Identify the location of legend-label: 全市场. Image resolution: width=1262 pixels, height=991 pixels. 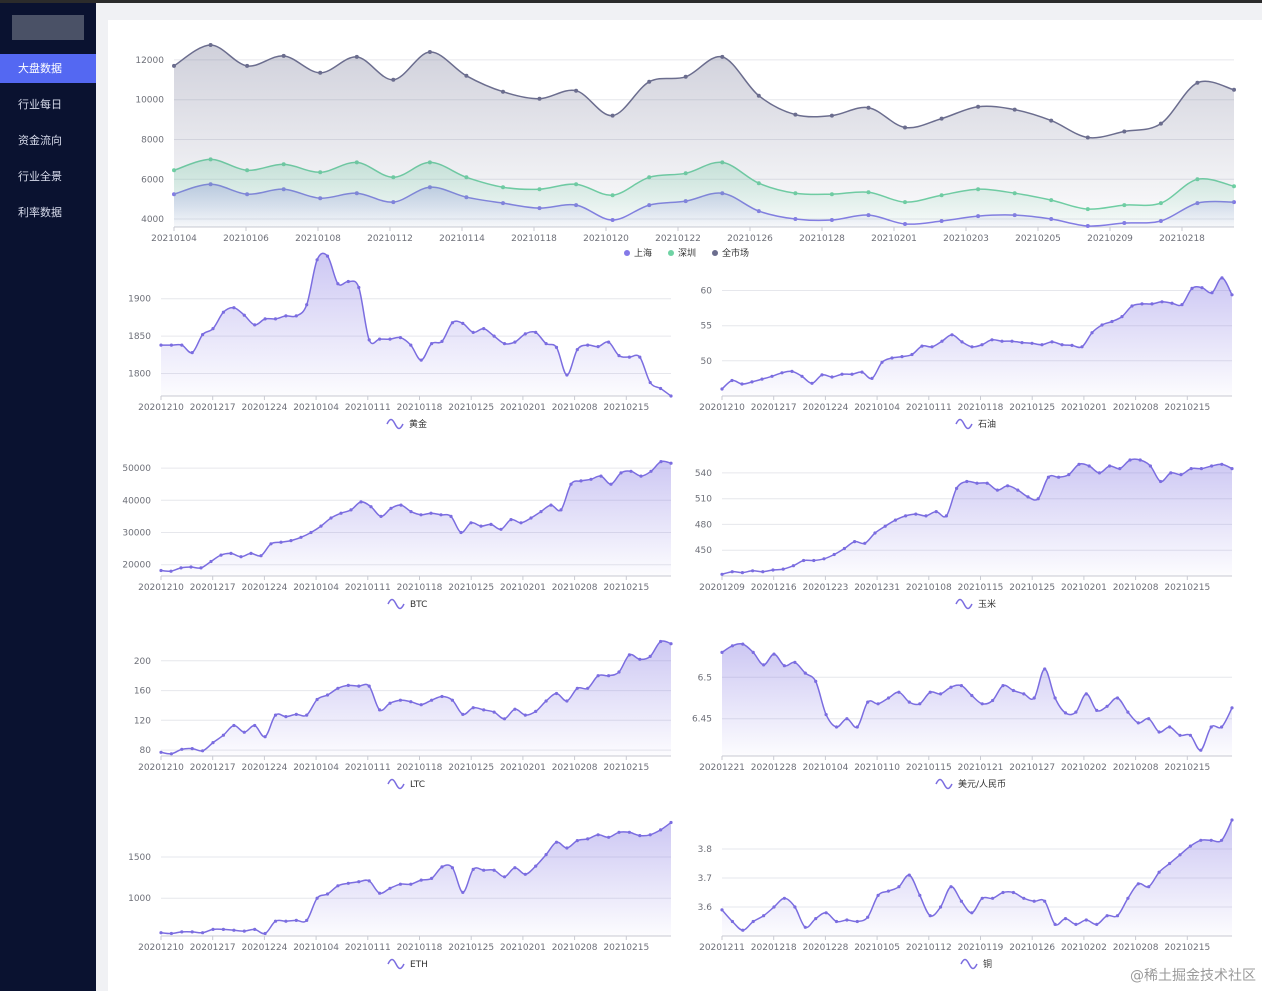
(735, 253).